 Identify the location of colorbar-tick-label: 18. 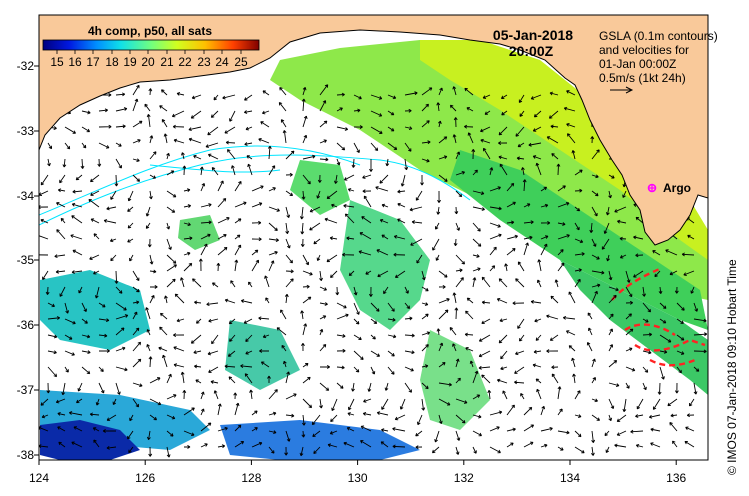
(112, 62).